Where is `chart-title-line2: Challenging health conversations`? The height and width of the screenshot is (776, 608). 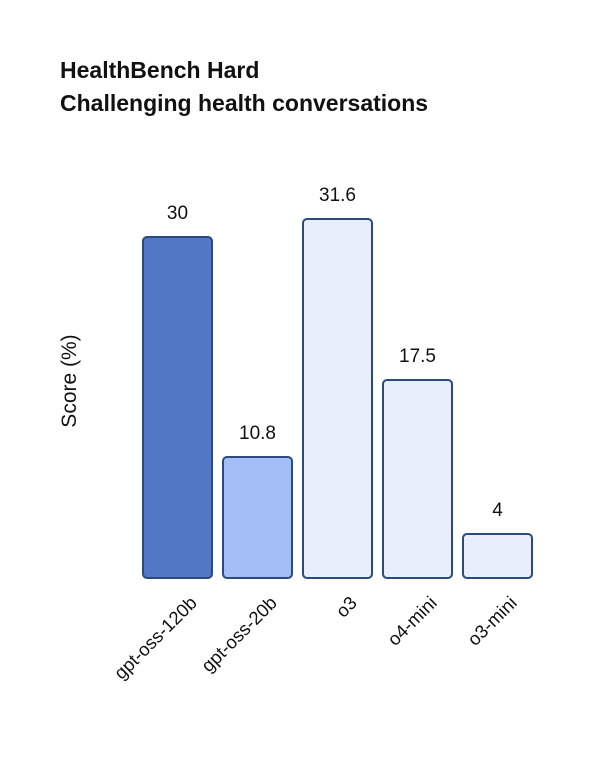 chart-title-line2: Challenging health conversations is located at coordinates (244, 103).